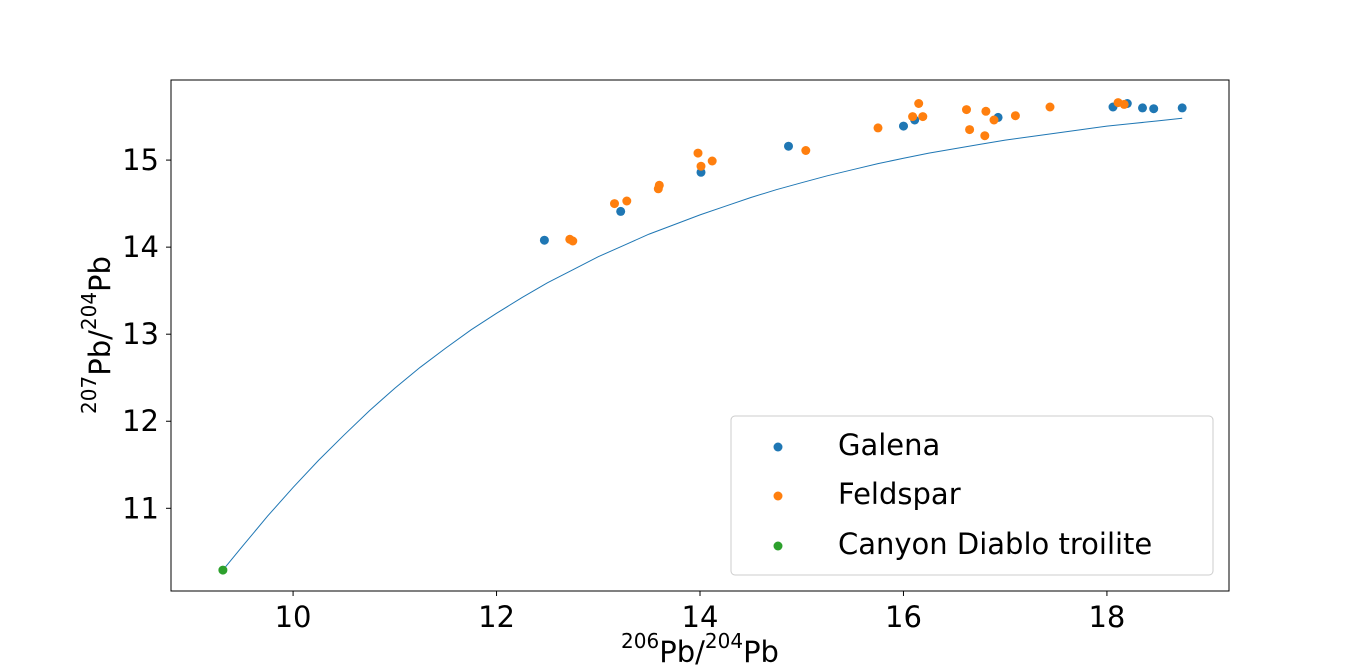 Image resolution: width=1366 pixels, height=665 pixels. Describe the element at coordinates (700, 617) in the screenshot. I see `x-tick-label: 14` at that location.